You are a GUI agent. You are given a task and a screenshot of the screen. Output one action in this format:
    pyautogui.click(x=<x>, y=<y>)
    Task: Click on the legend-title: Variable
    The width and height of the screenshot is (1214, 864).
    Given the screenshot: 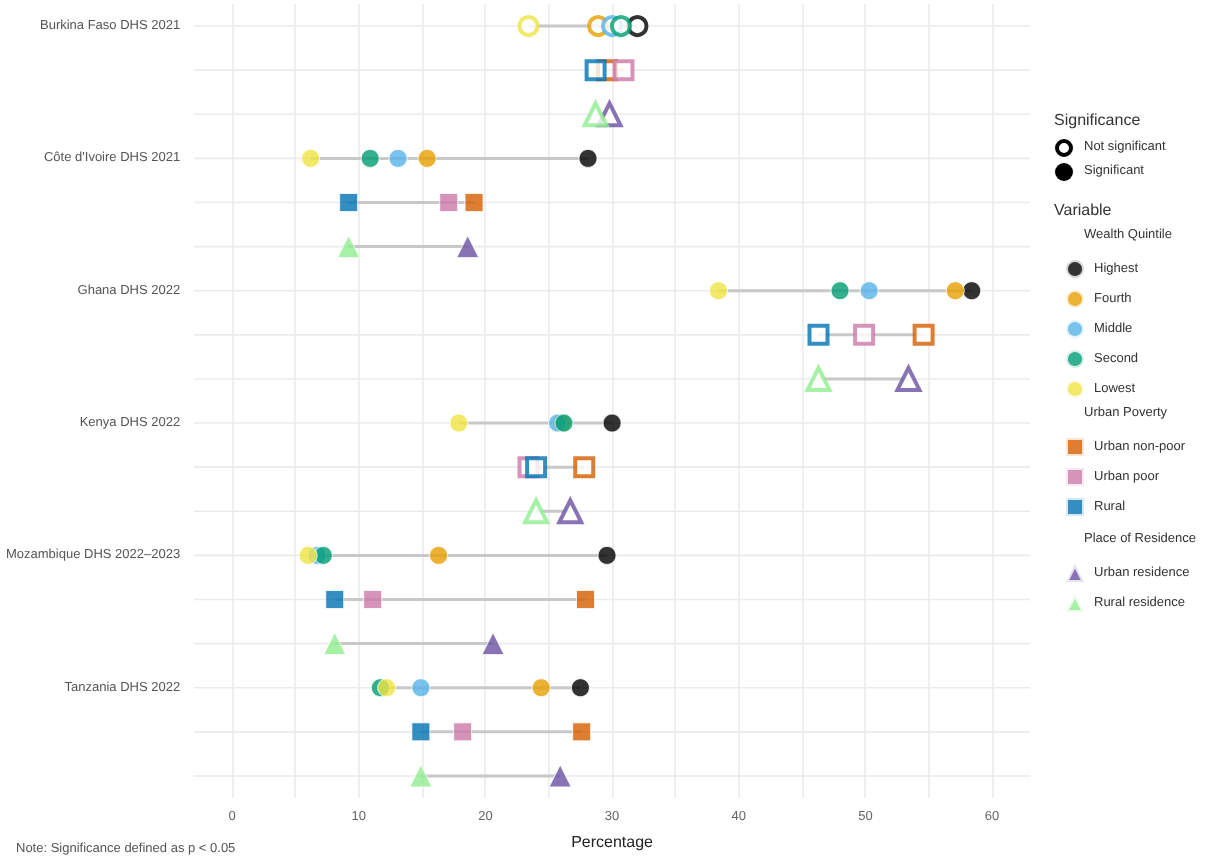 What is the action you would take?
    pyautogui.click(x=1083, y=210)
    